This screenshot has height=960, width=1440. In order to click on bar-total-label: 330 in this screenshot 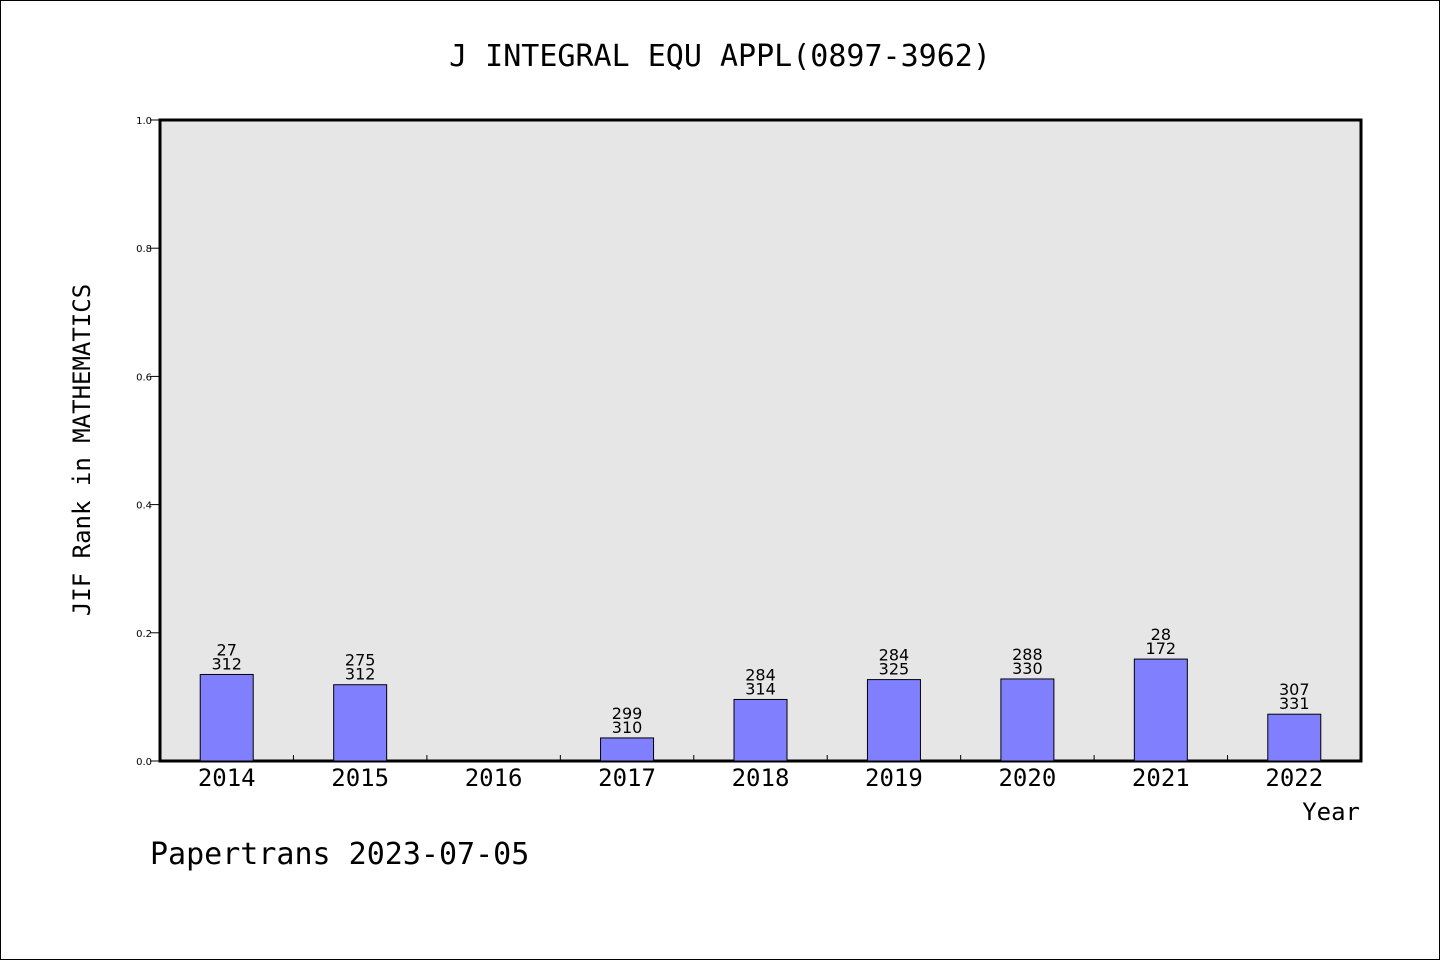, I will do `click(1027, 668)`.